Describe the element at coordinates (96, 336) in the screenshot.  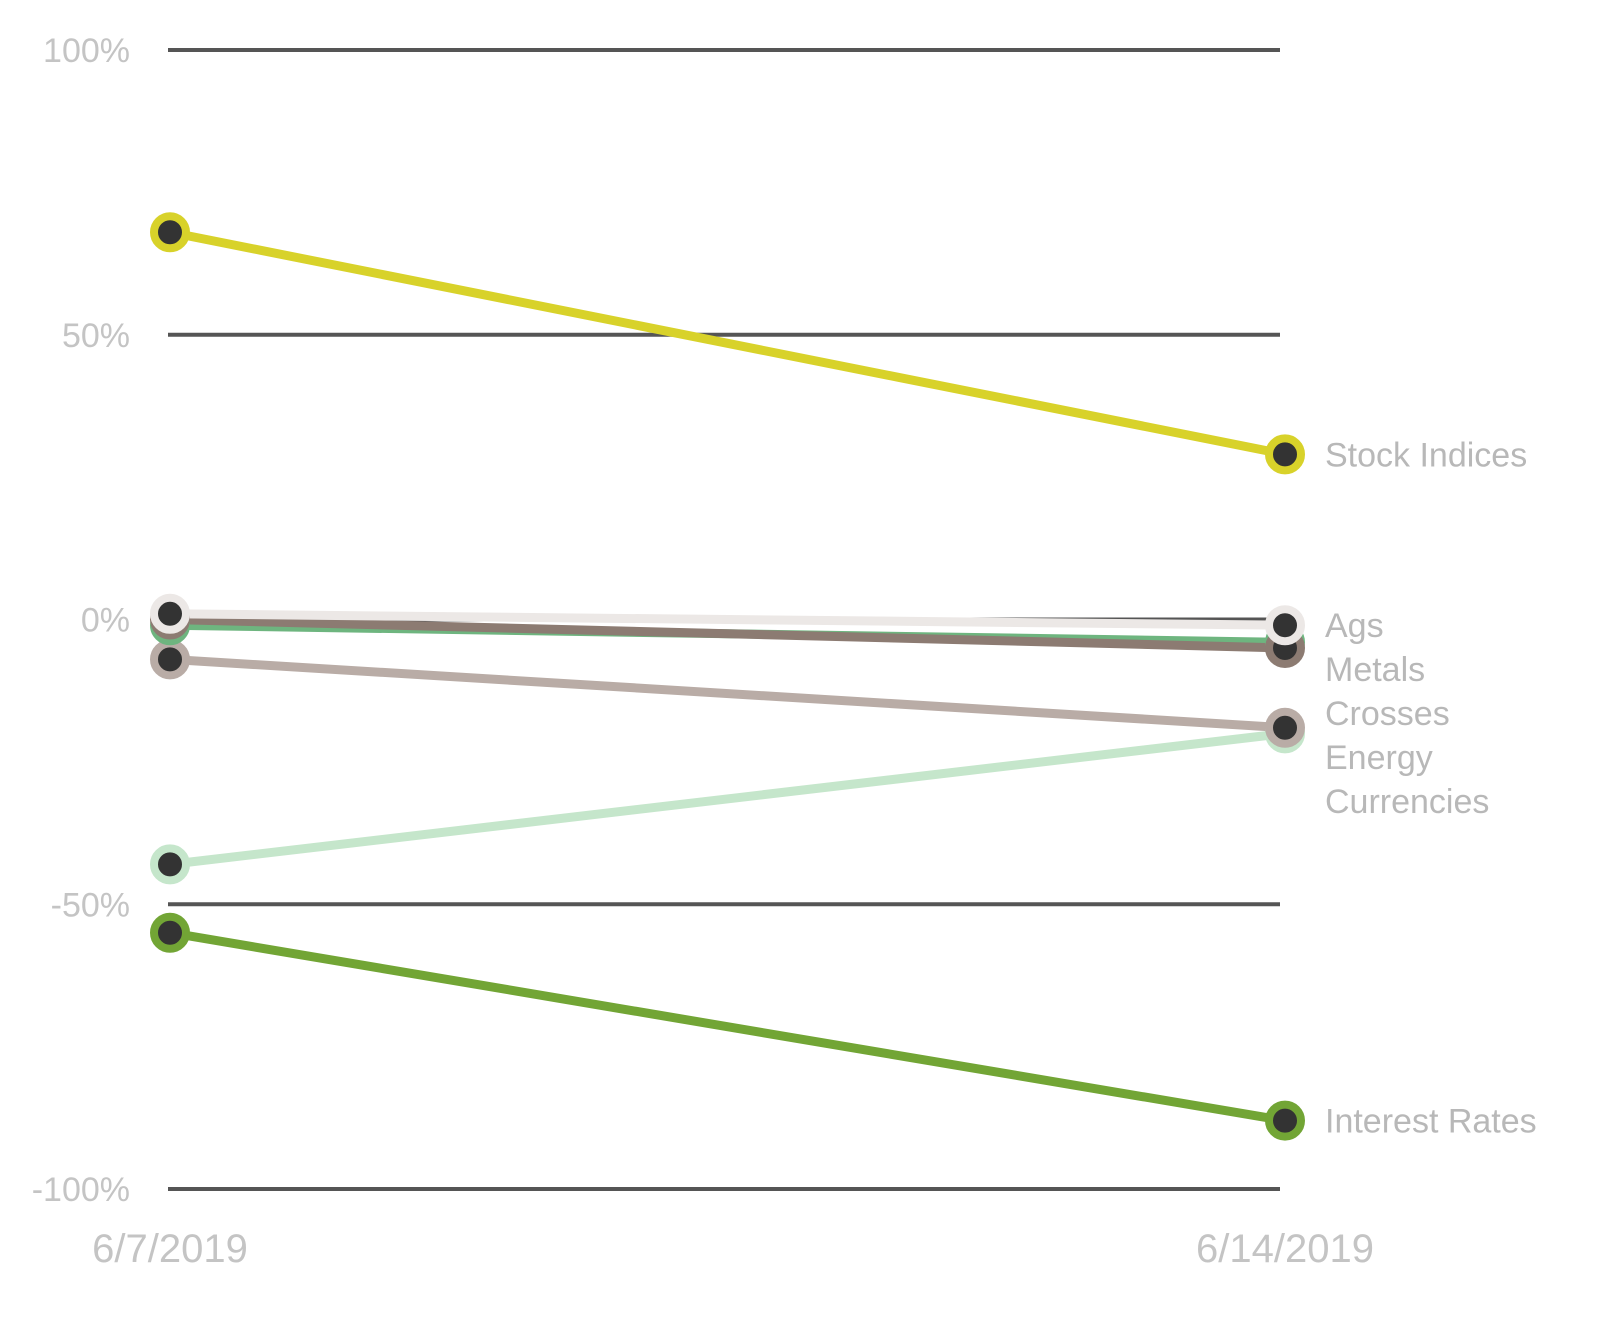
I see `y-tick-label: 50%` at that location.